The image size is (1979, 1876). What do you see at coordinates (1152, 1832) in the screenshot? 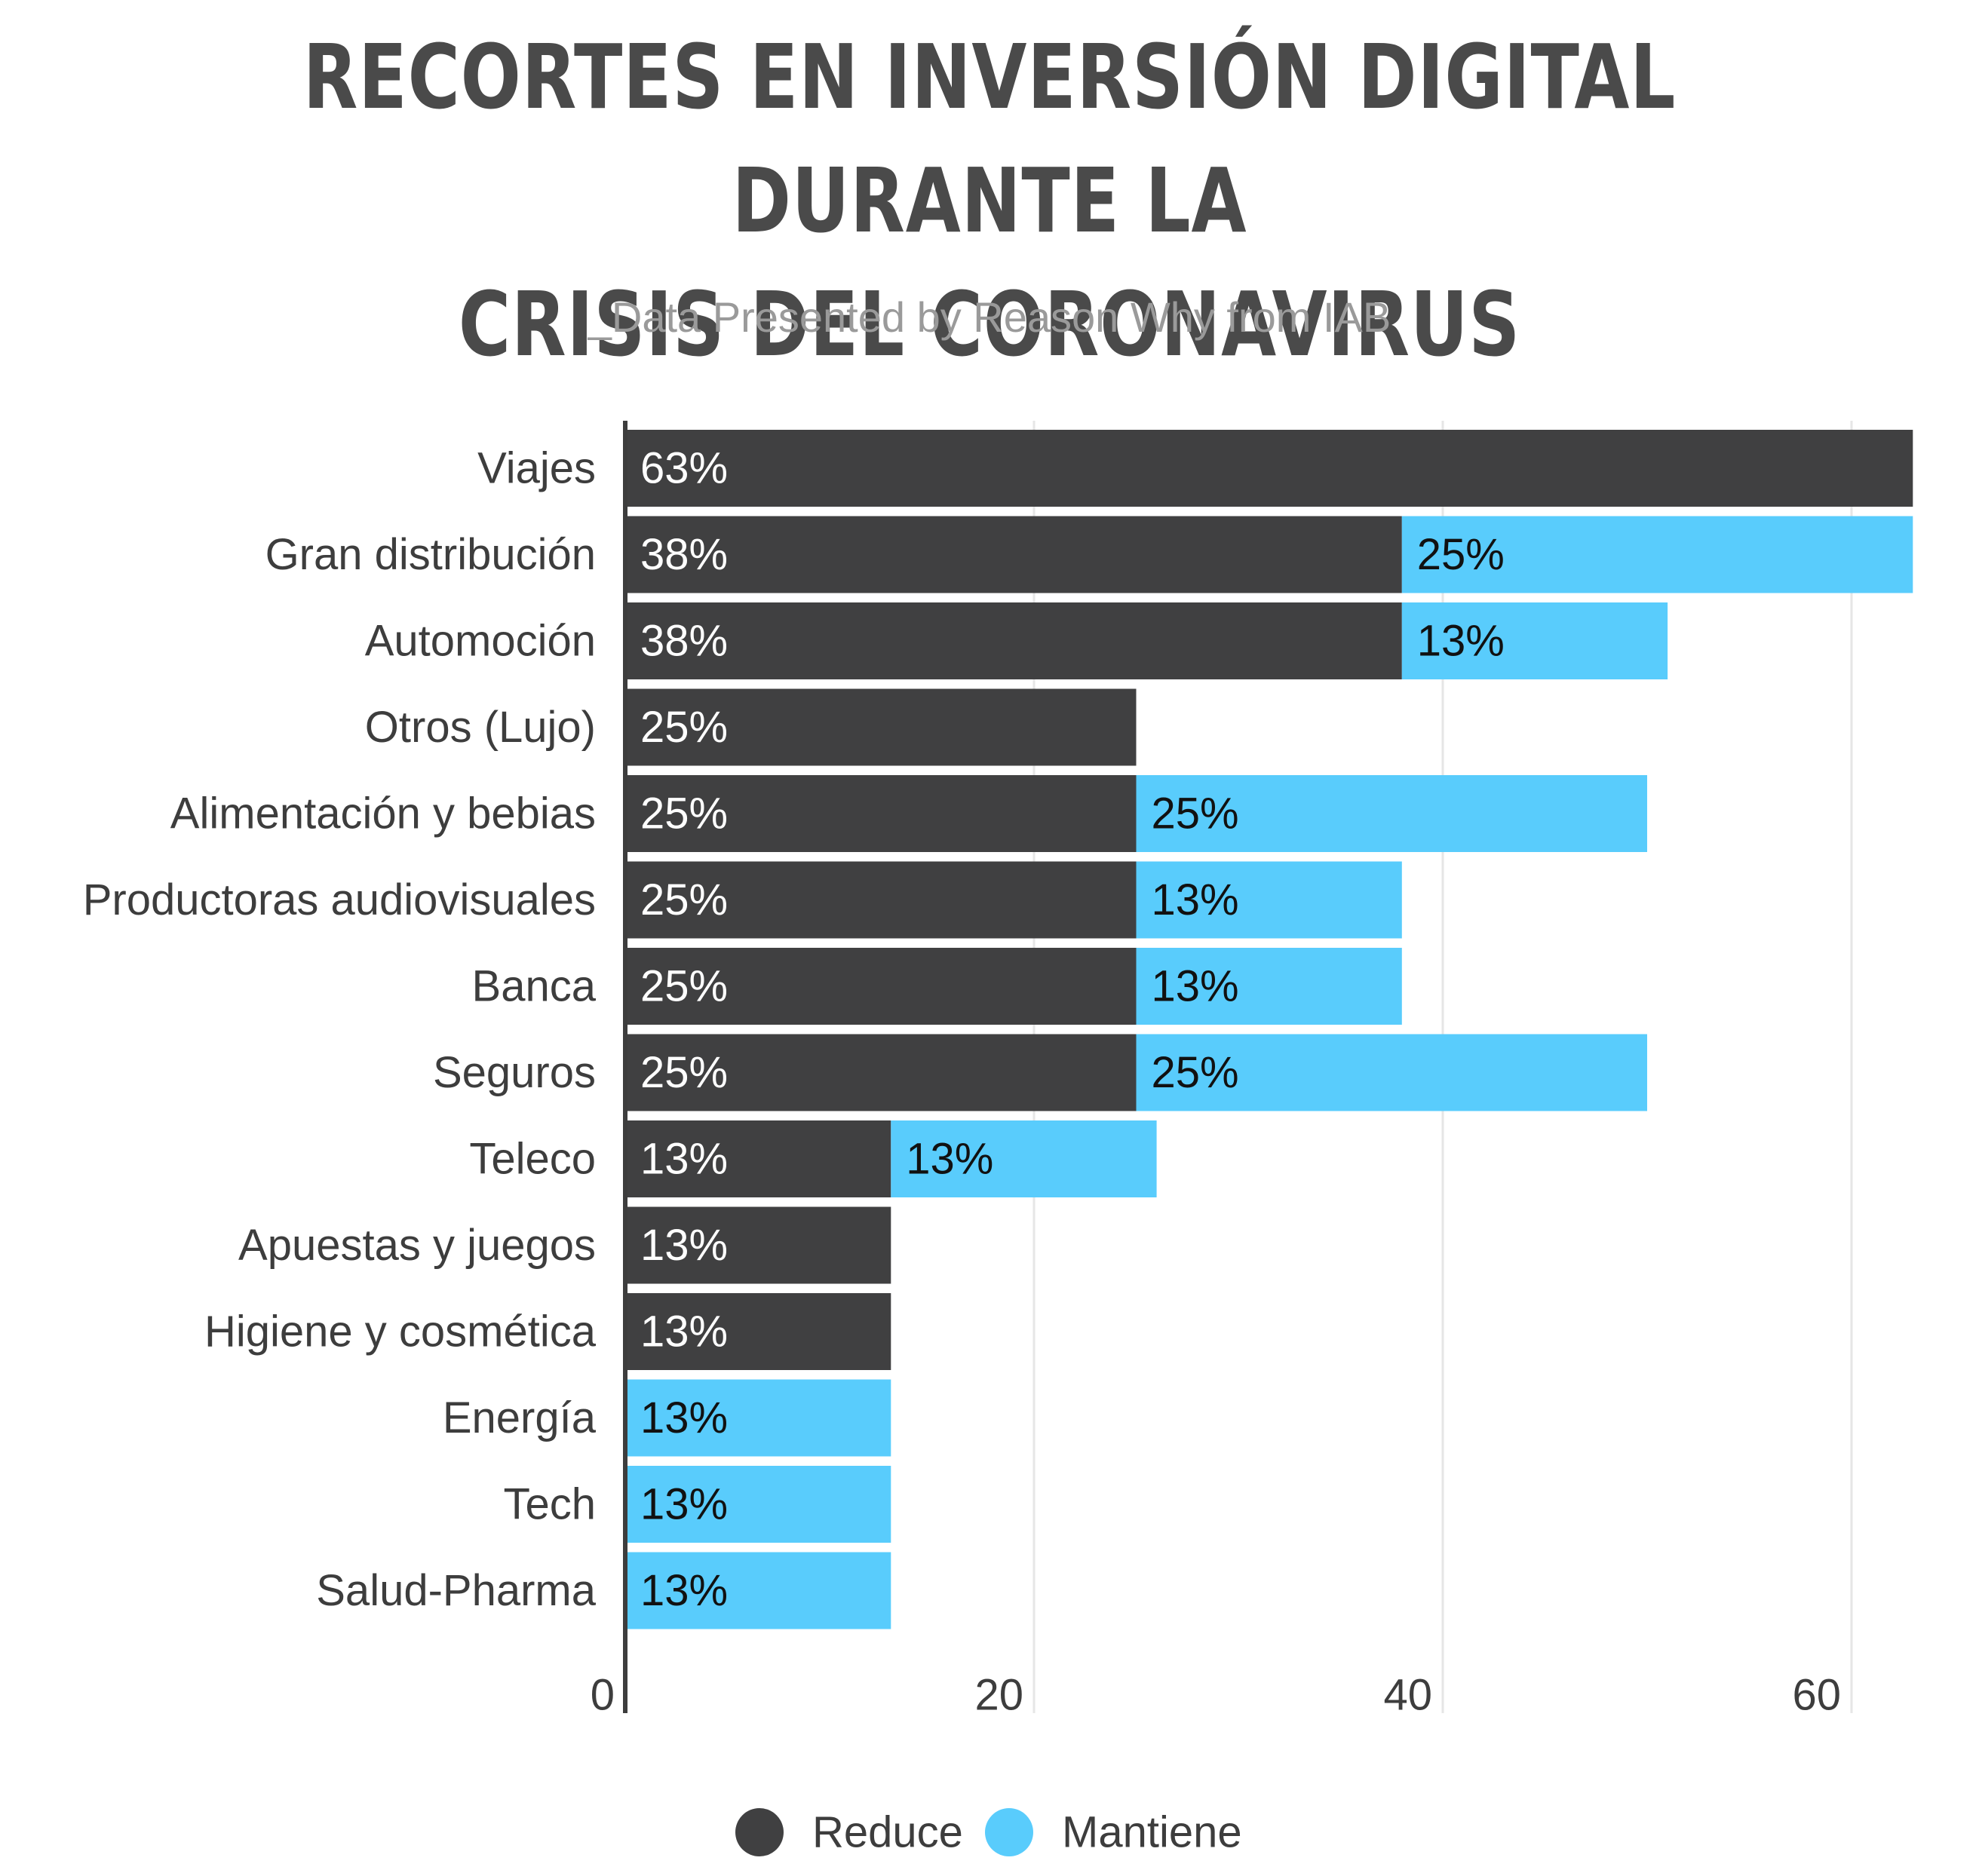
I see `legend-label-mantiene: Mantiene` at bounding box center [1152, 1832].